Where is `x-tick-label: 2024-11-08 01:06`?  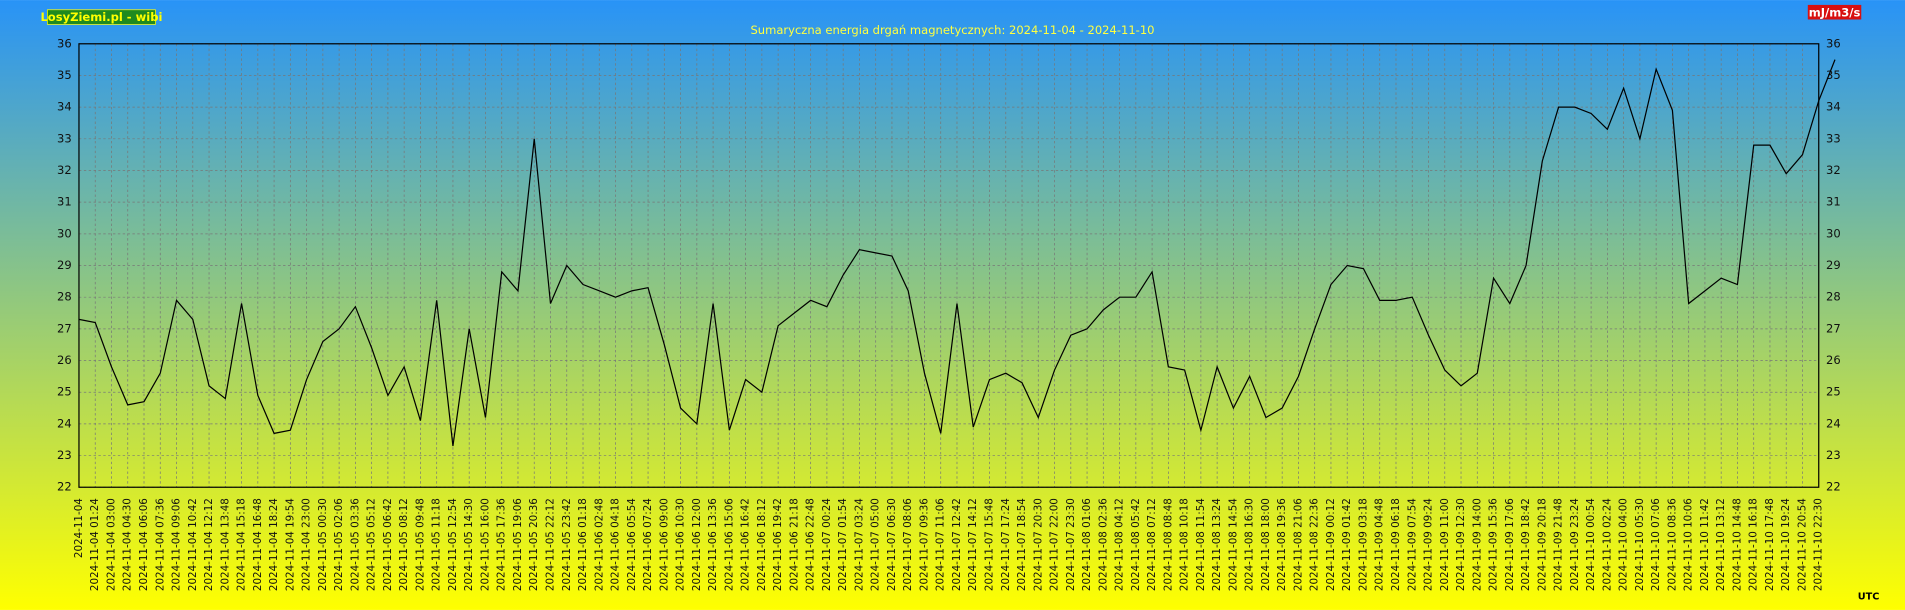 x-tick-label: 2024-11-08 01:06 is located at coordinates (1087, 544).